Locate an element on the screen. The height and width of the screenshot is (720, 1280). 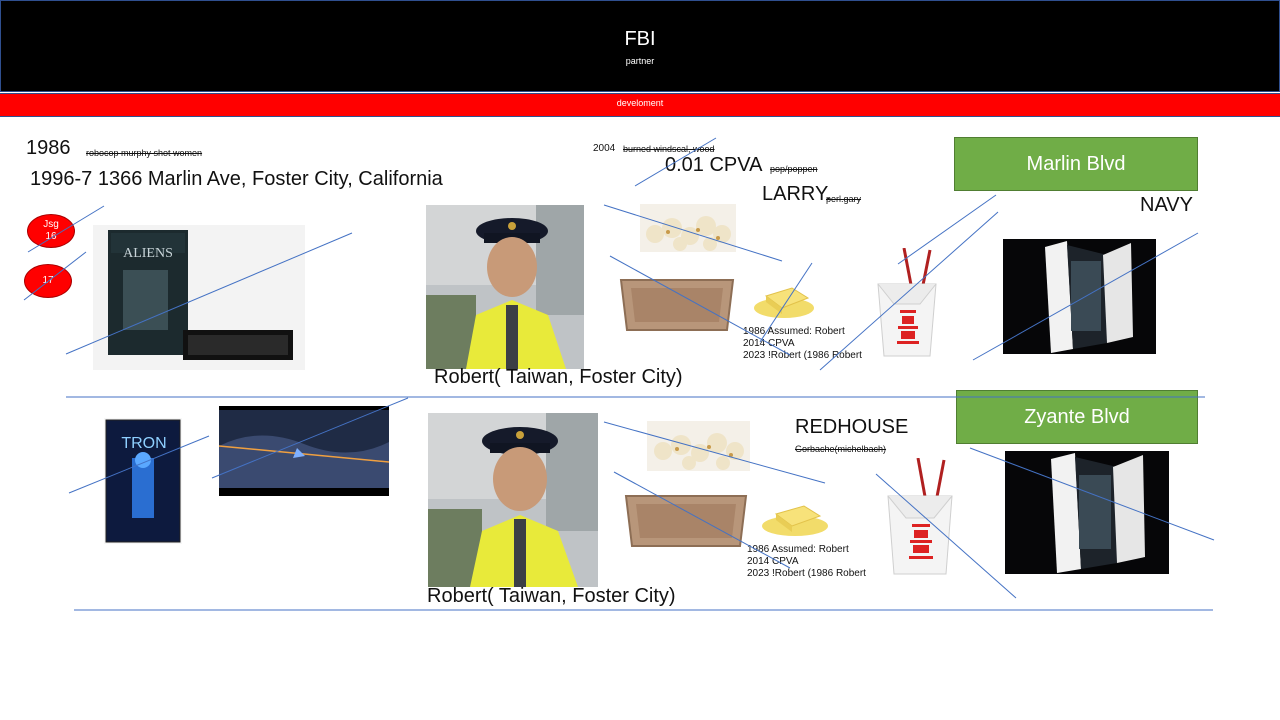
header-title: FBI is located at coordinates (640, 39).